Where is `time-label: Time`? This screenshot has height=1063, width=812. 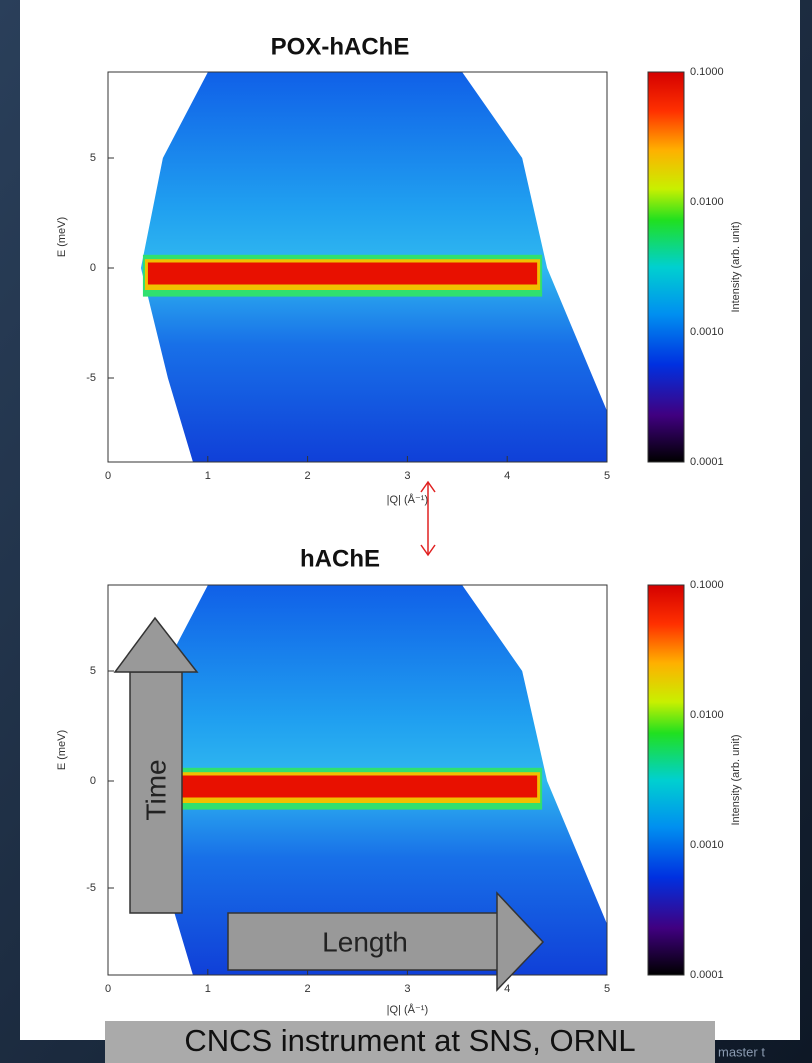
time-label: Time is located at coordinates (155, 789).